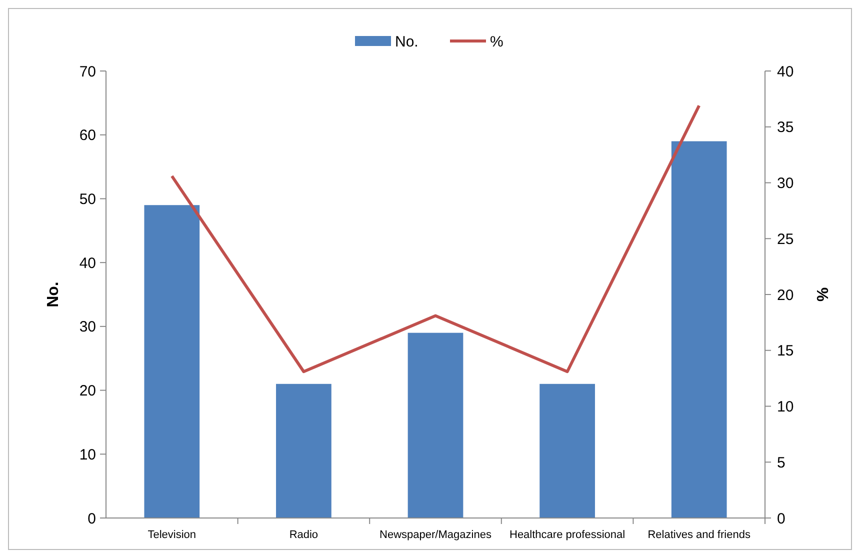  What do you see at coordinates (87, 263) in the screenshot?
I see `y-tick-label: 40` at bounding box center [87, 263].